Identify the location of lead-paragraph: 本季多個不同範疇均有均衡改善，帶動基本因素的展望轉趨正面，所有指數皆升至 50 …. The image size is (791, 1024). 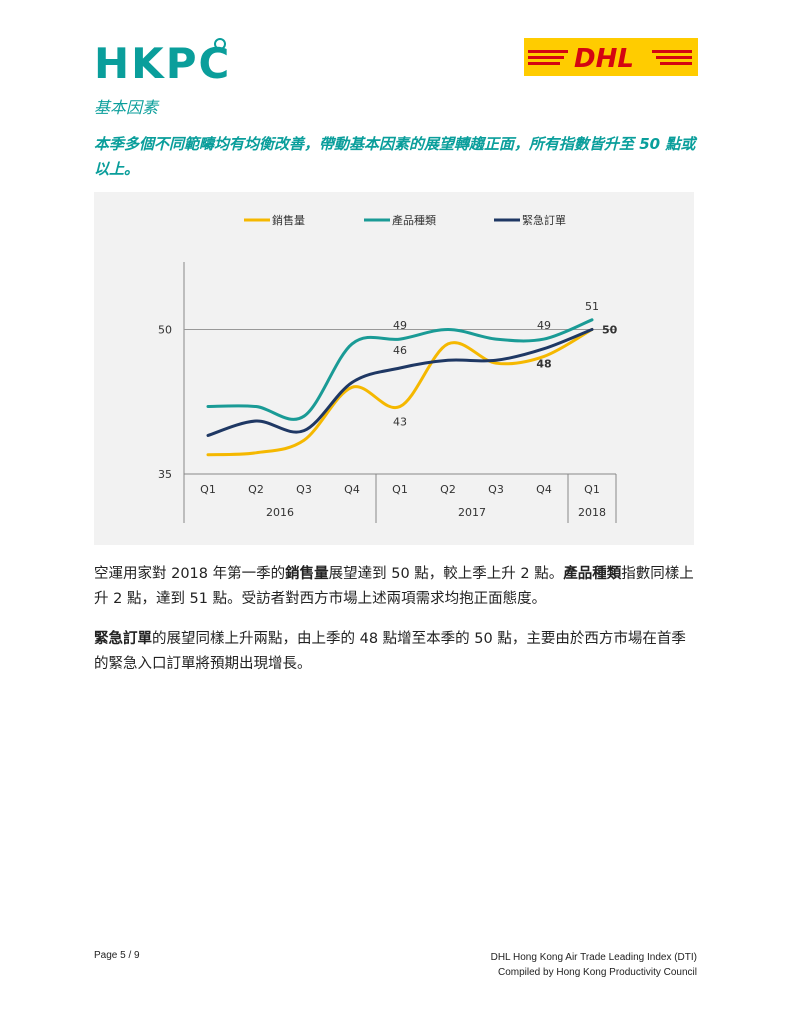
(395, 156).